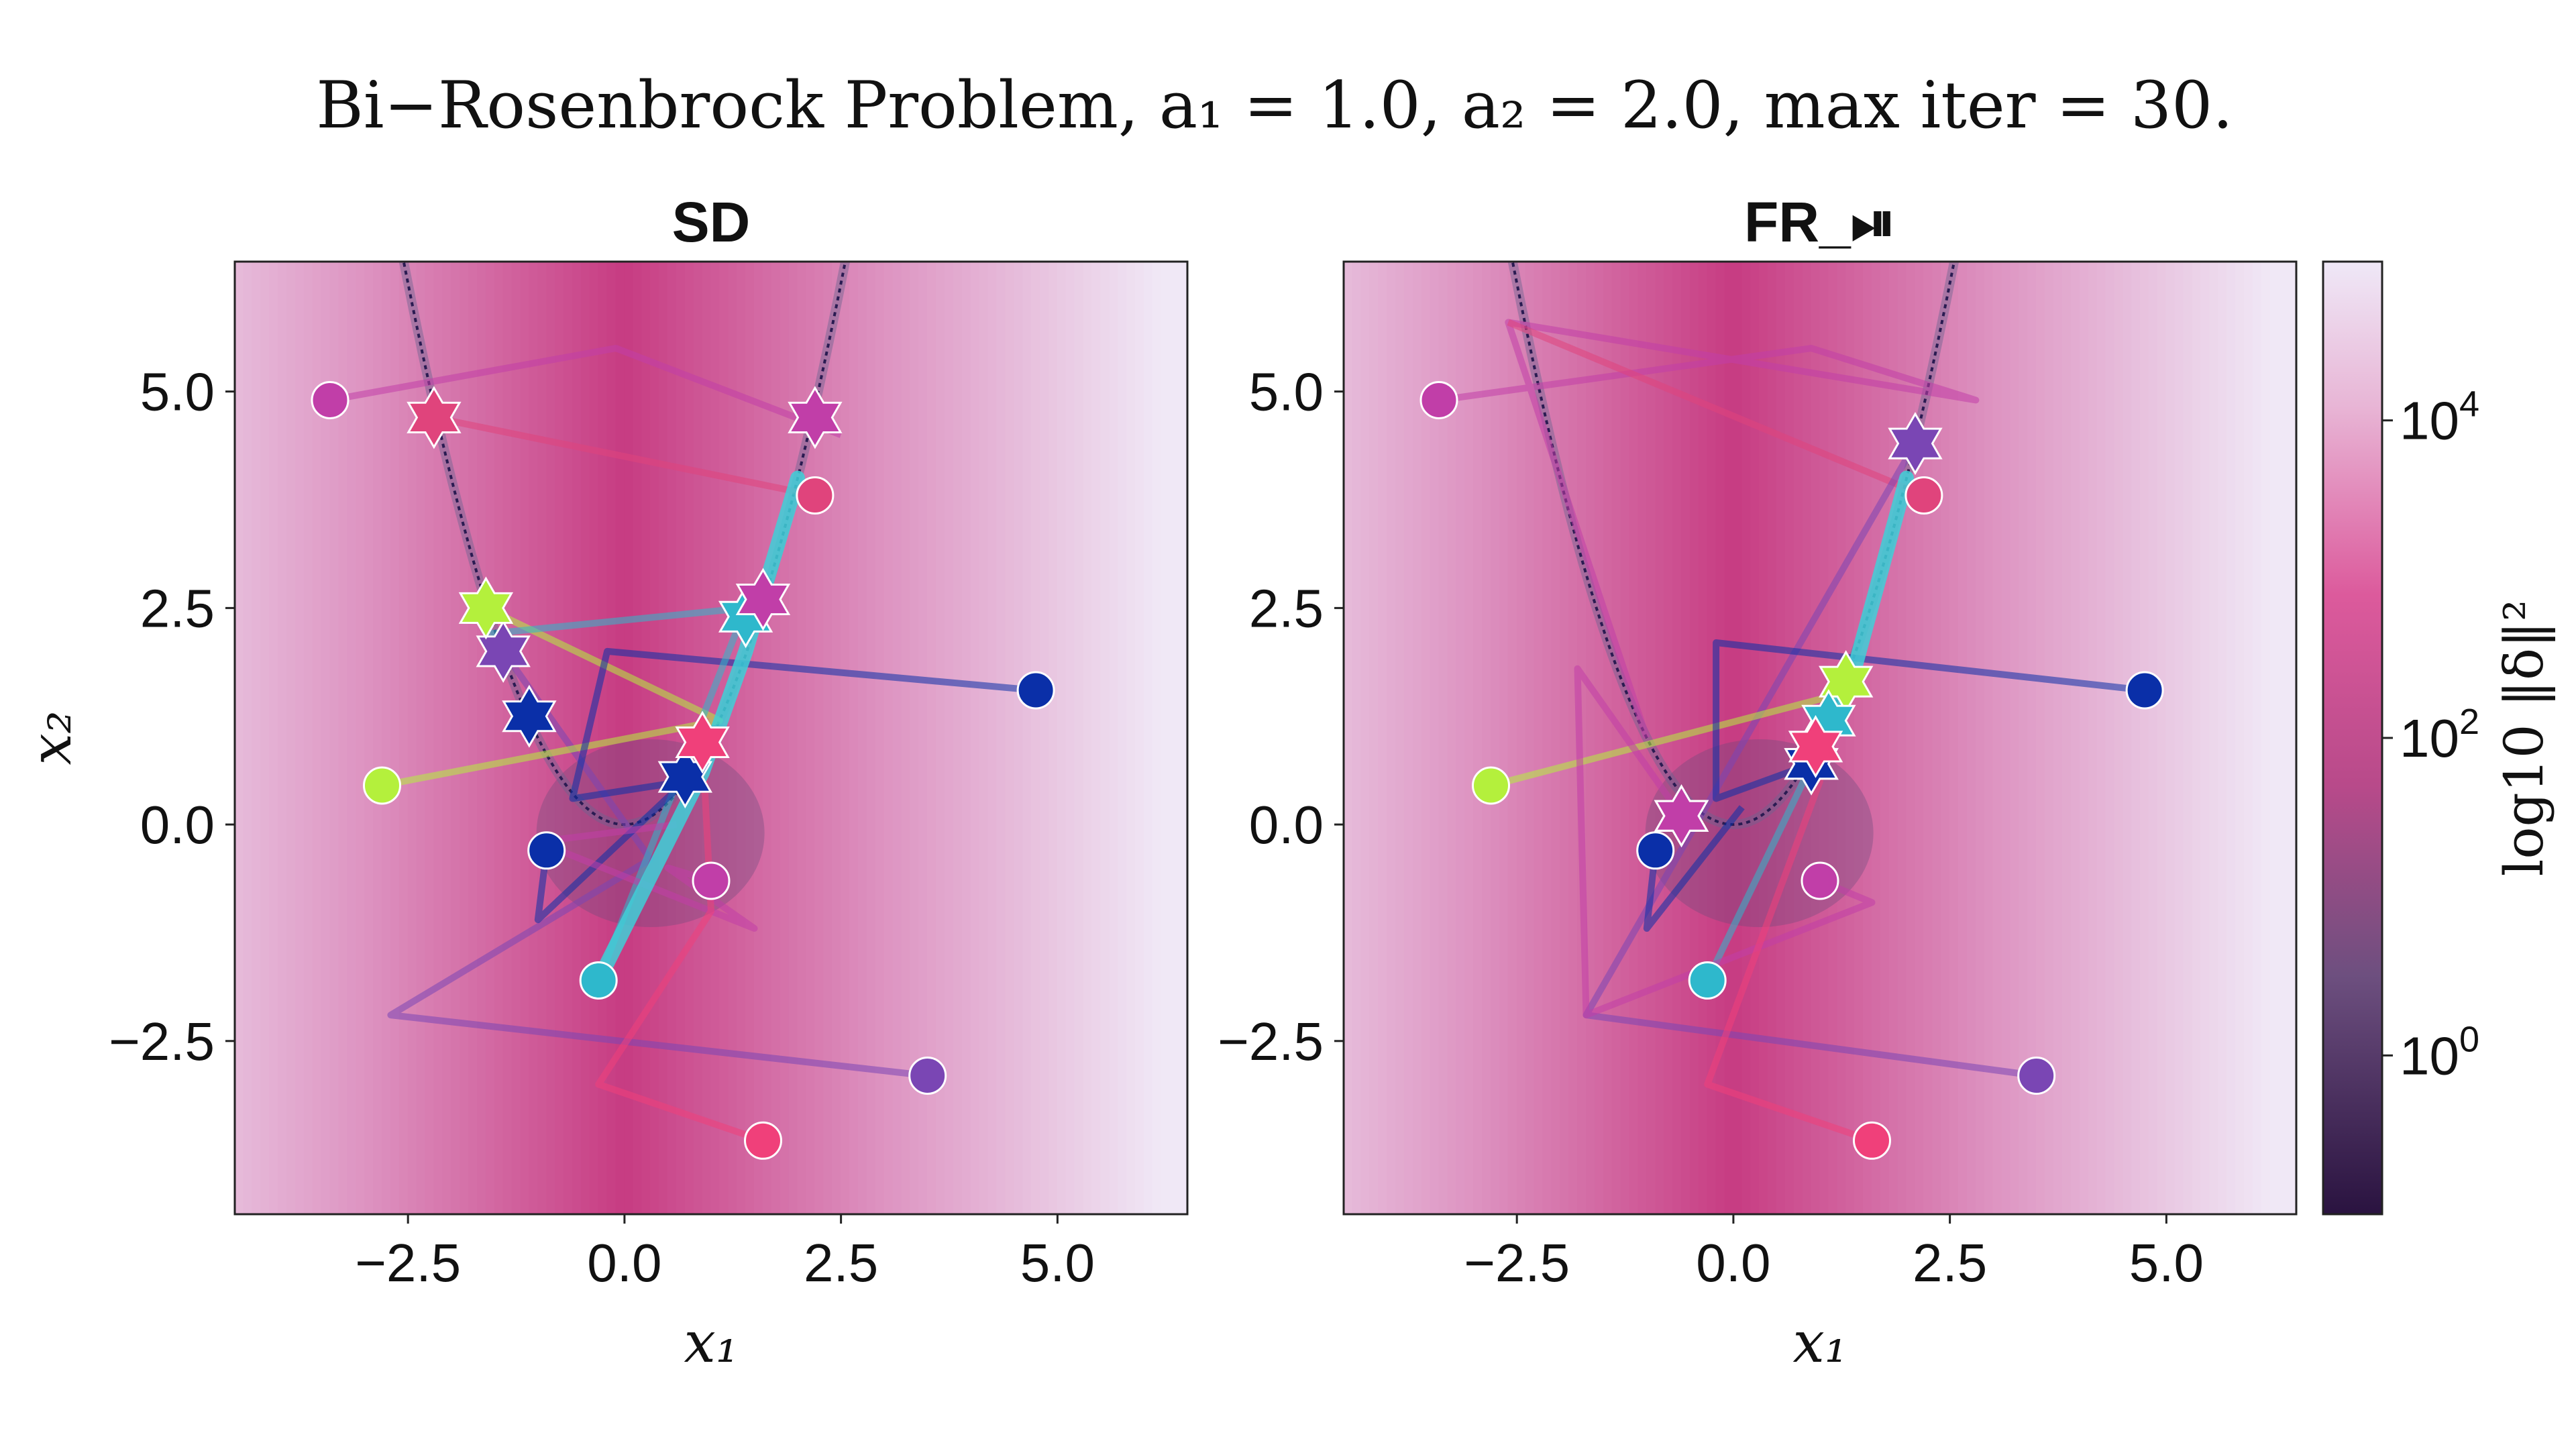 The width and height of the screenshot is (2576, 1449). What do you see at coordinates (711, 222) in the screenshot?
I see `panel-title: SD` at bounding box center [711, 222].